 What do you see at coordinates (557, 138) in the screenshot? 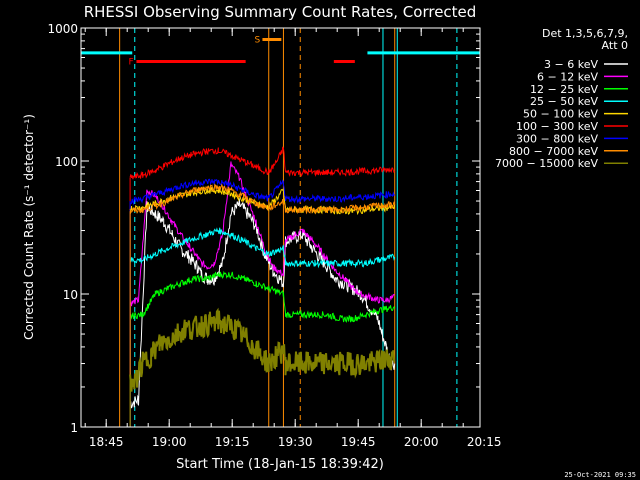
I see `legend-label-6: 300 − 800 keV` at bounding box center [557, 138].